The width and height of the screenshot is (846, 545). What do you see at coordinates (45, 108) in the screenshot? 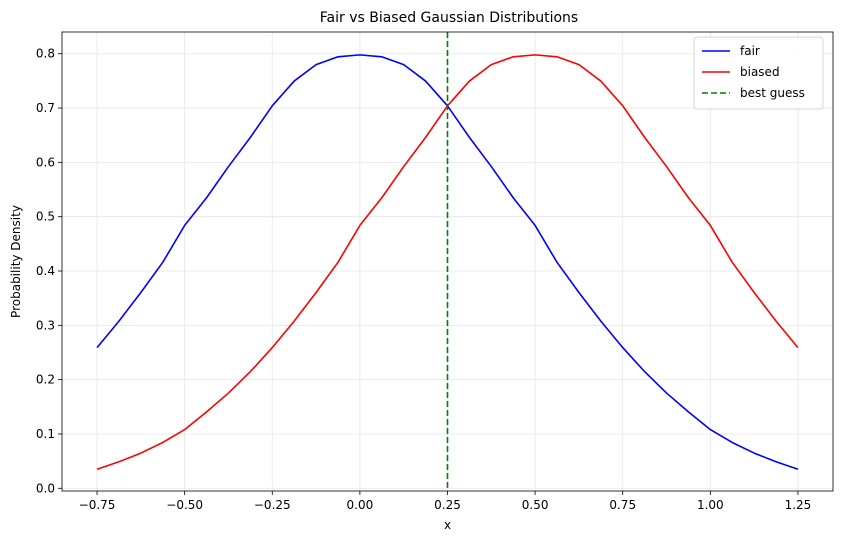
I see `y-tick-label: 0.7` at bounding box center [45, 108].